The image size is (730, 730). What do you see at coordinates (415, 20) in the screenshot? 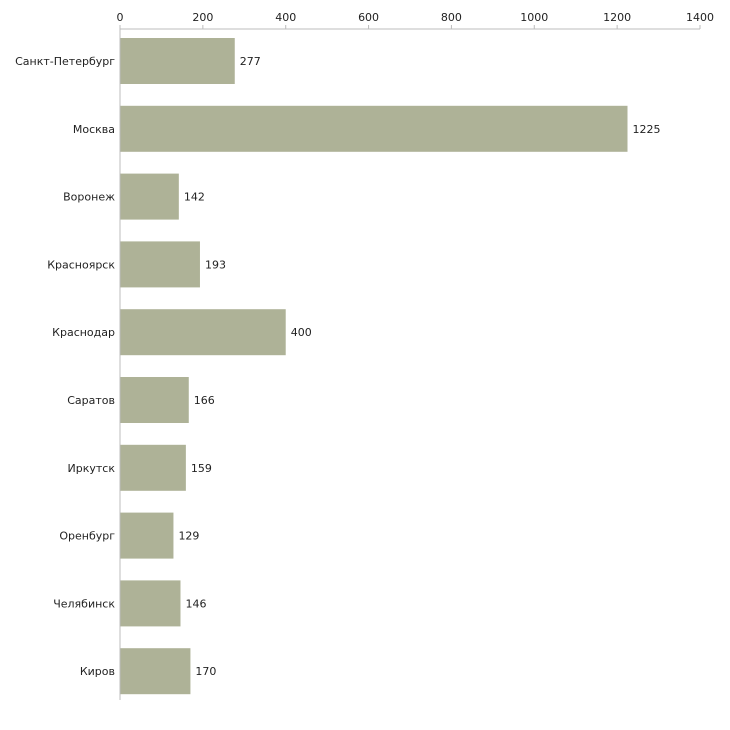
I see `x-axis: 0 200 400 600 800 1000 1200 1400` at bounding box center [415, 20].